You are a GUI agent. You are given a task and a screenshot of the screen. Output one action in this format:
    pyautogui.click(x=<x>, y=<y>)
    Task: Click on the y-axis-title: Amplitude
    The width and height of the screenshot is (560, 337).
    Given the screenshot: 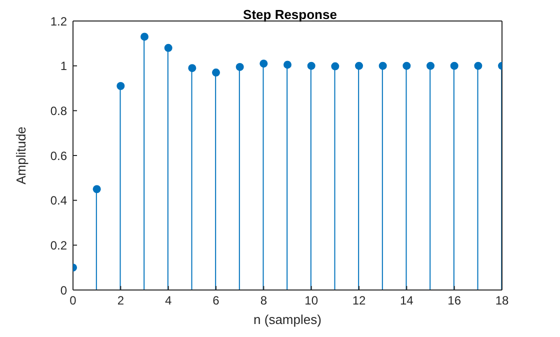 What is the action you would take?
    pyautogui.click(x=21, y=155)
    